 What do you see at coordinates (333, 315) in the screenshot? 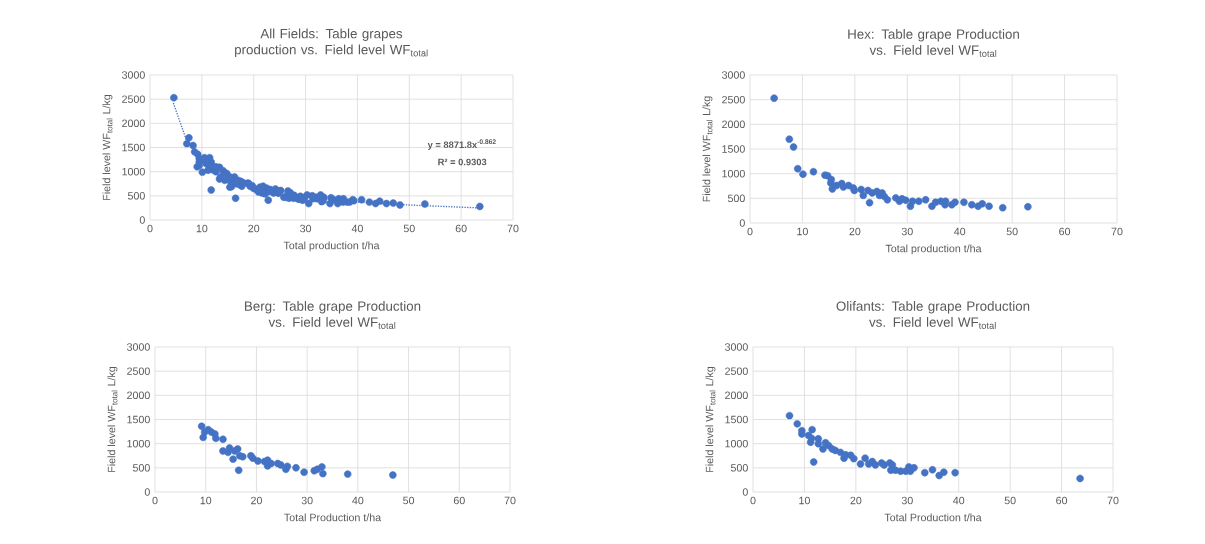
I see `chart-title: Berg: Table grape Production vs. Field level WF$_{total}$` at bounding box center [333, 315].